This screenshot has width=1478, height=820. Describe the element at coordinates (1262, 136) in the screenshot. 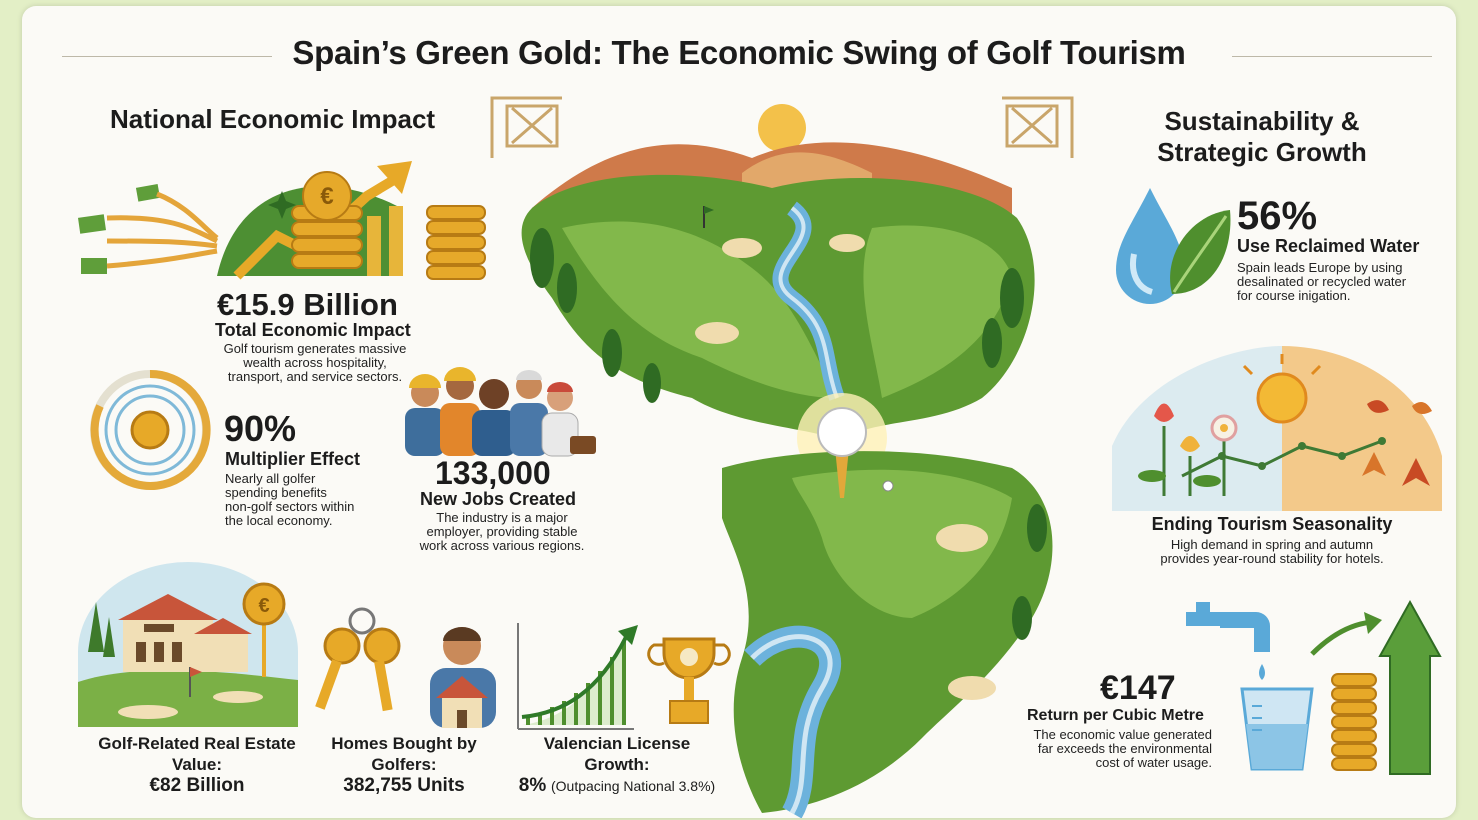

I see `right-heading: Sustainability & Strategic Growth` at that location.